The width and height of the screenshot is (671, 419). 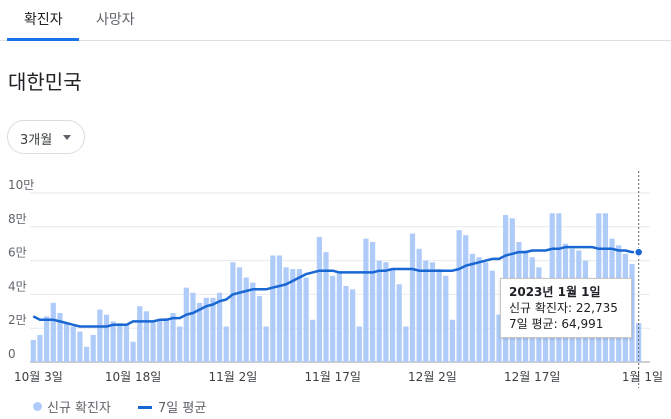 What do you see at coordinates (232, 377) in the screenshot?
I see `x-tick-label: 11월 2일` at bounding box center [232, 377].